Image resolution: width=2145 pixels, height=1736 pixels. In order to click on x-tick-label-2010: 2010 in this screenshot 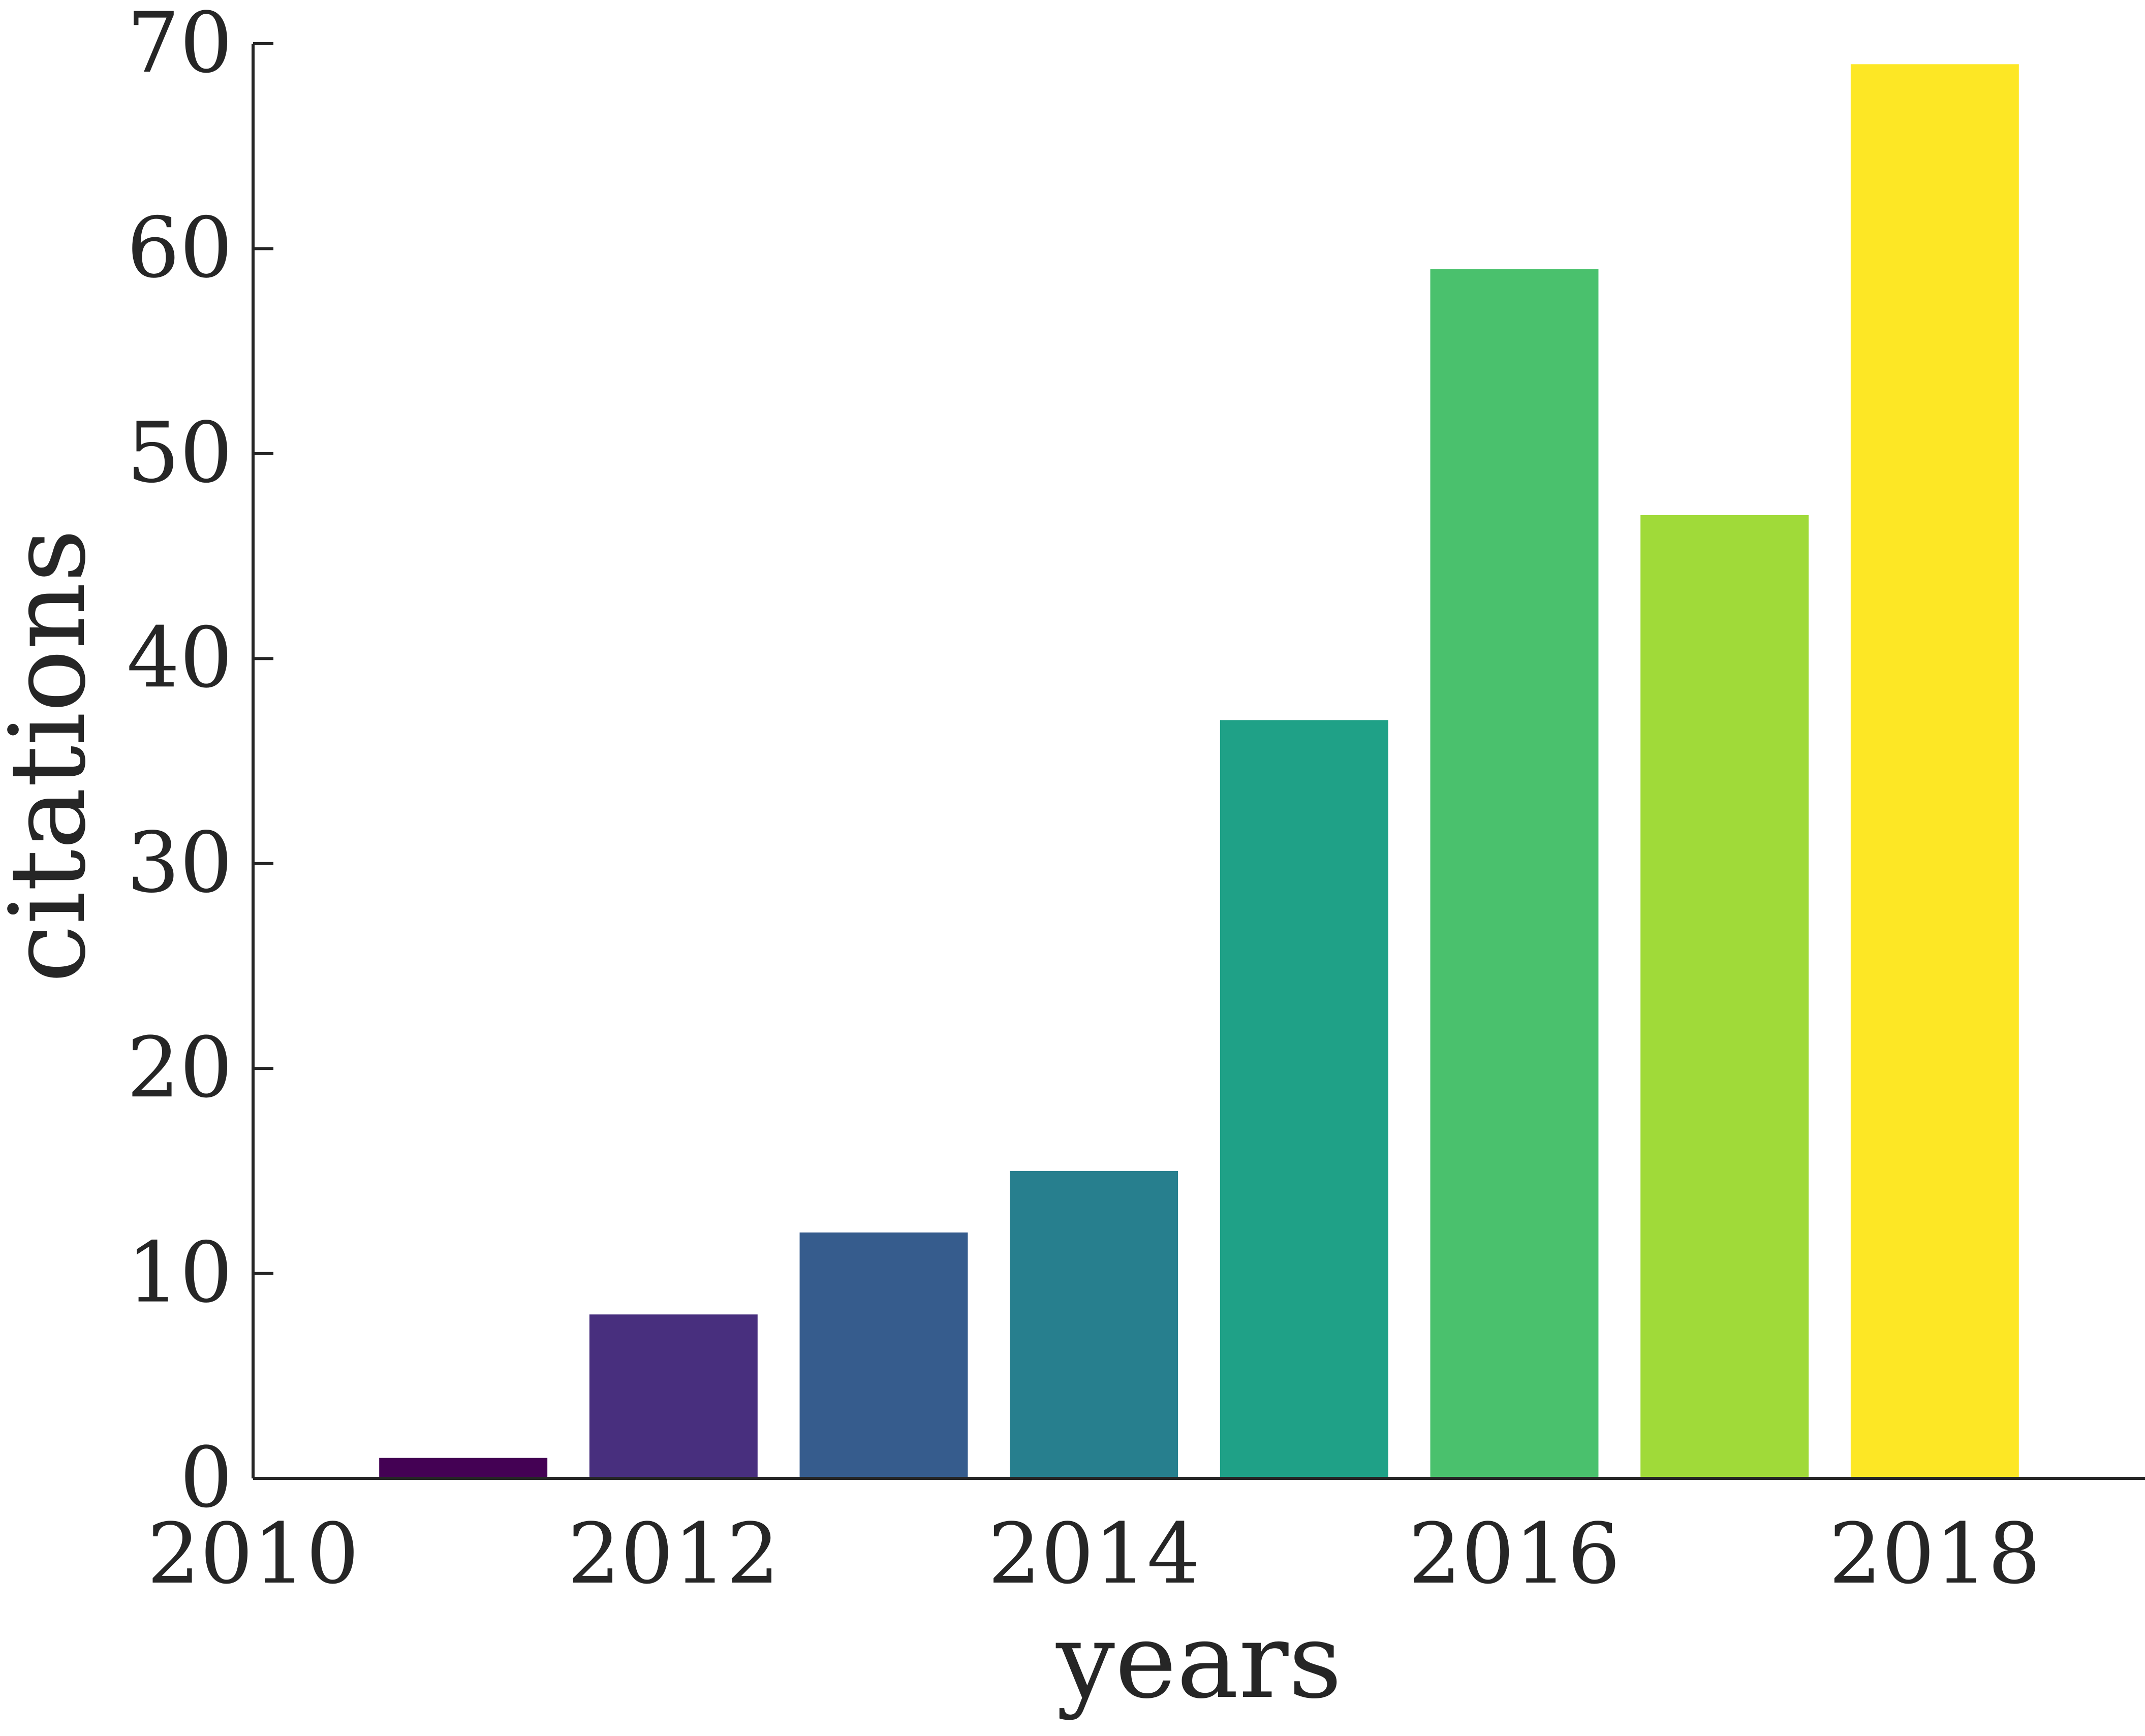, I will do `click(253, 1553)`.